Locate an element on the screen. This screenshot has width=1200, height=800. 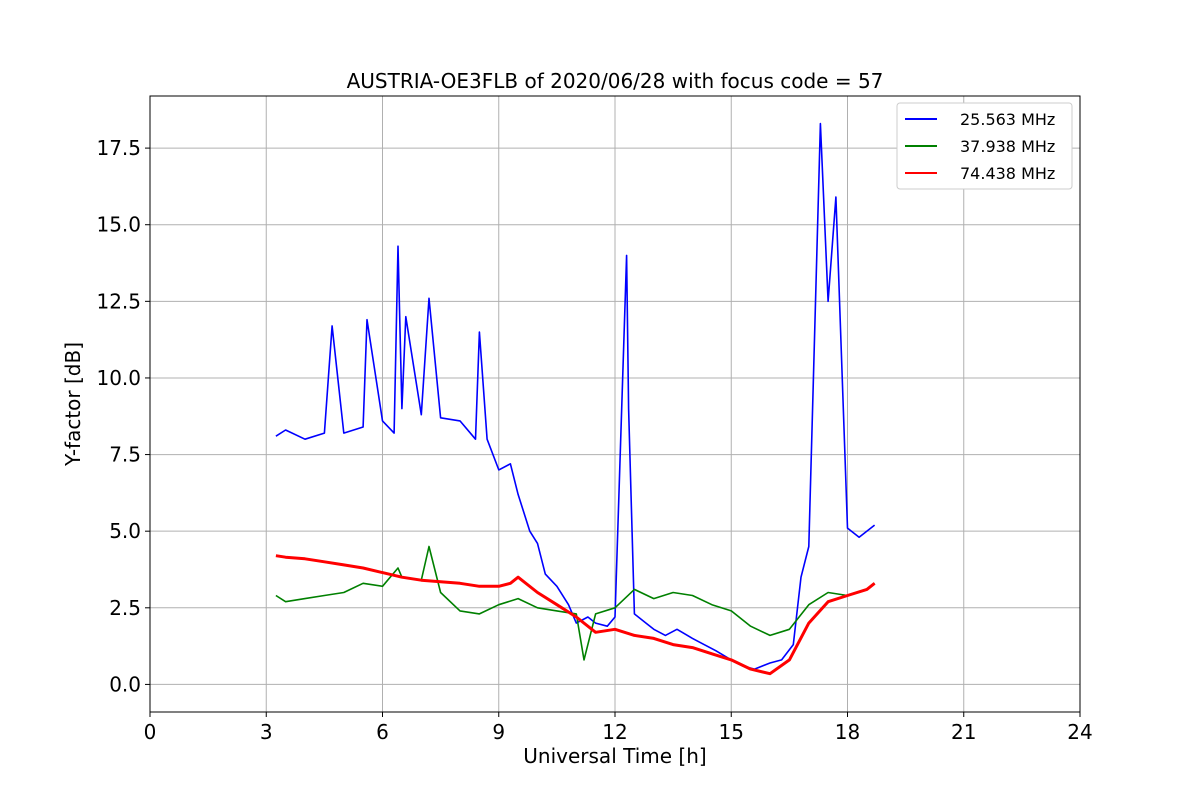
legend-label-74438: 74.438 MHz is located at coordinates (1007, 173).